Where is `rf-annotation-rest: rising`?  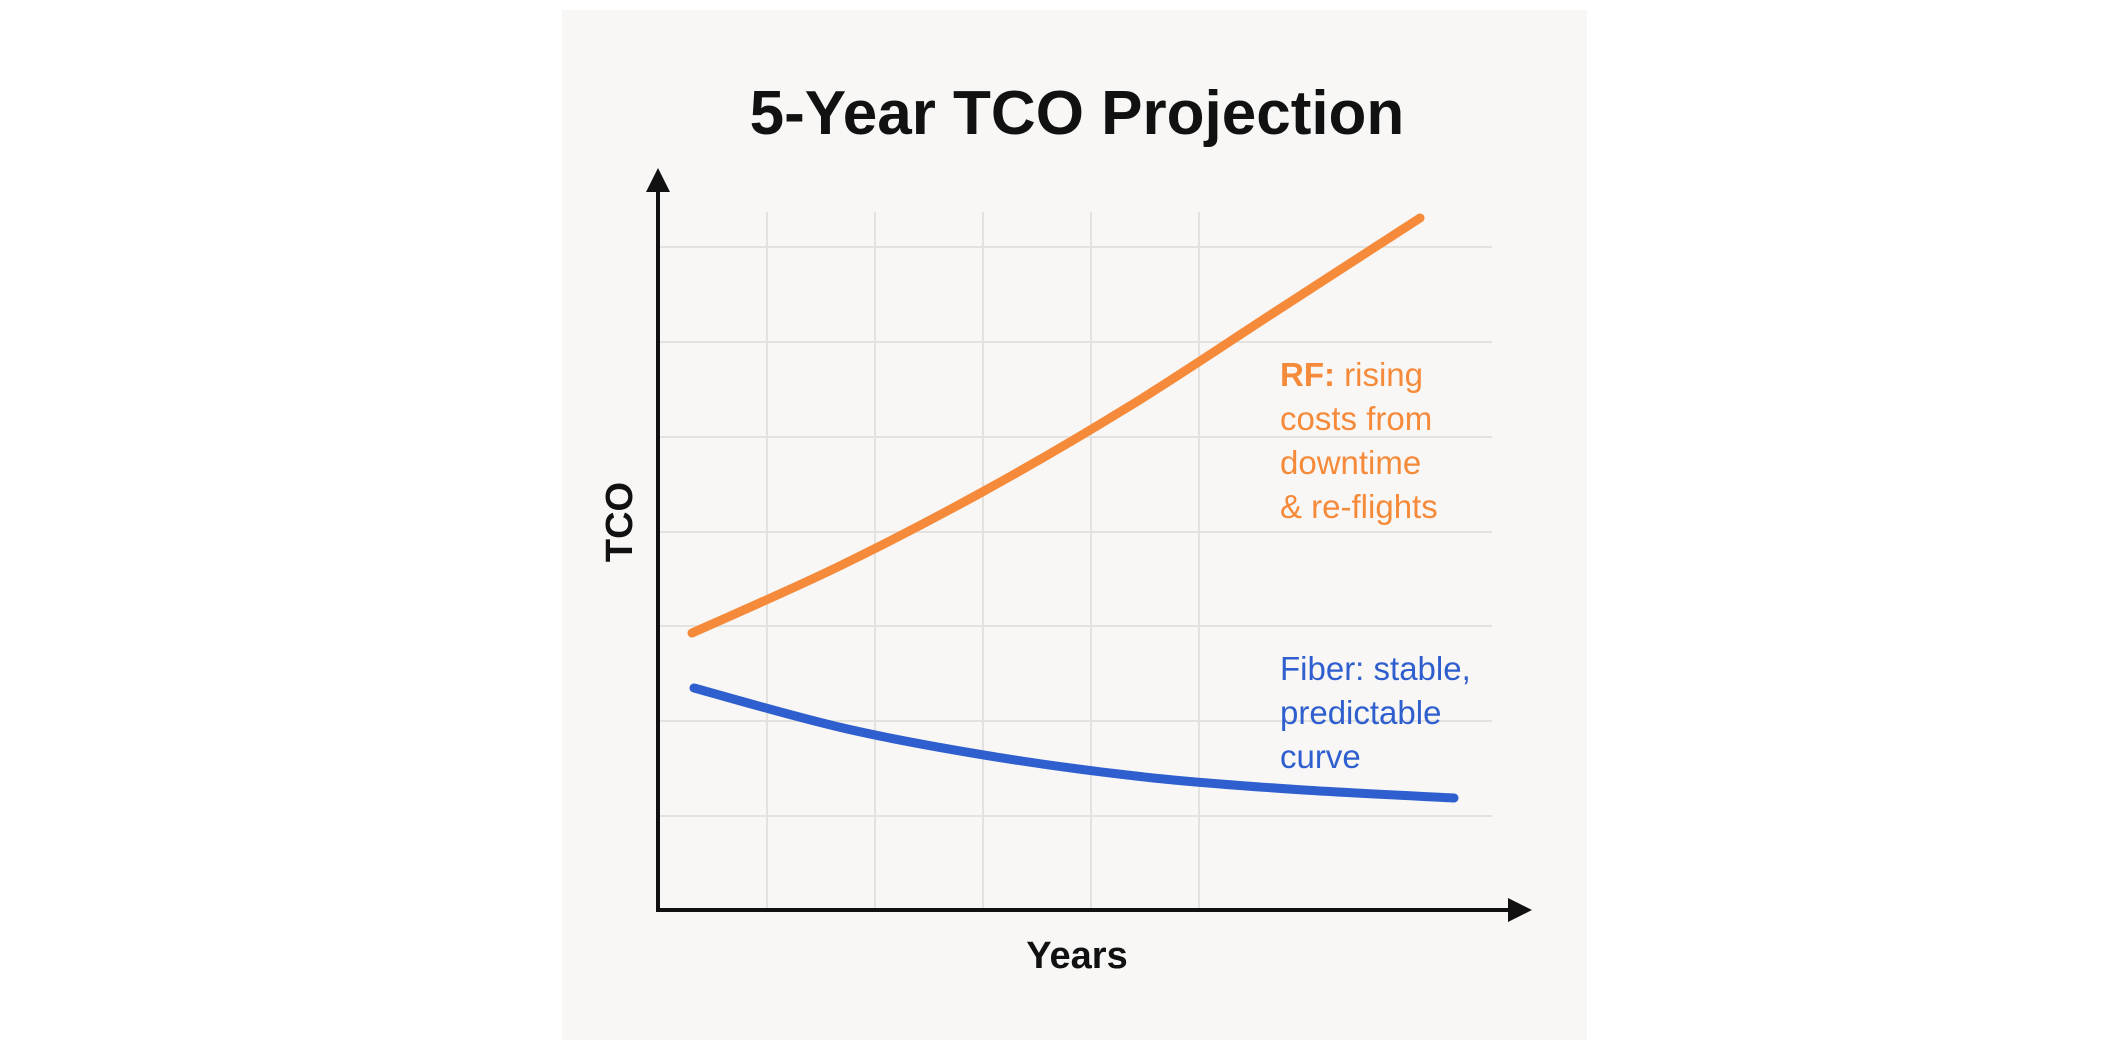 rf-annotation-rest: rising is located at coordinates (1379, 374).